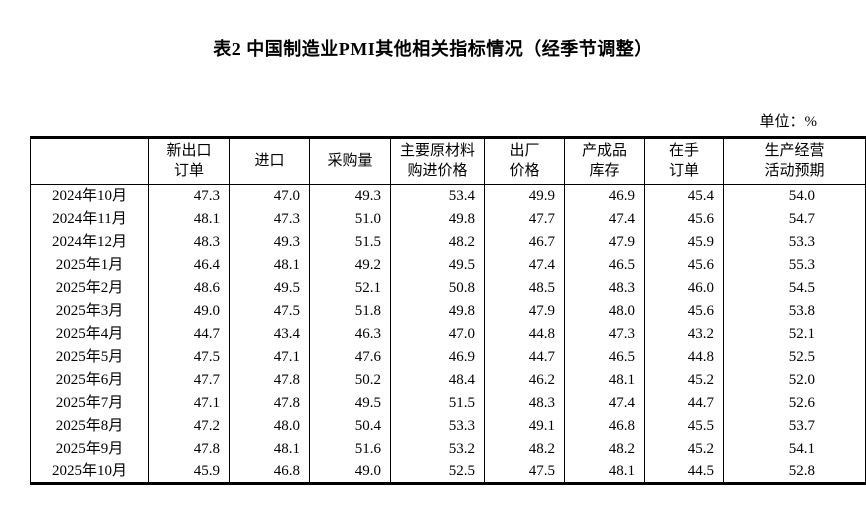 The image size is (866, 509). I want to click on cell-value: 43.2, so click(684, 334).